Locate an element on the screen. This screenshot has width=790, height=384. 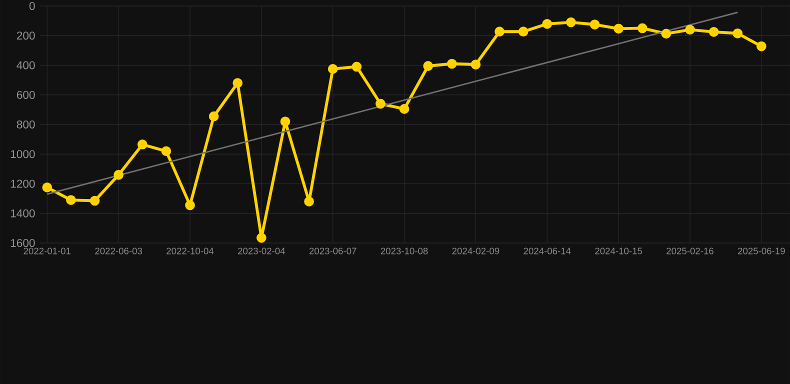
x-tick-label: 2023-06-07 is located at coordinates (332, 251).